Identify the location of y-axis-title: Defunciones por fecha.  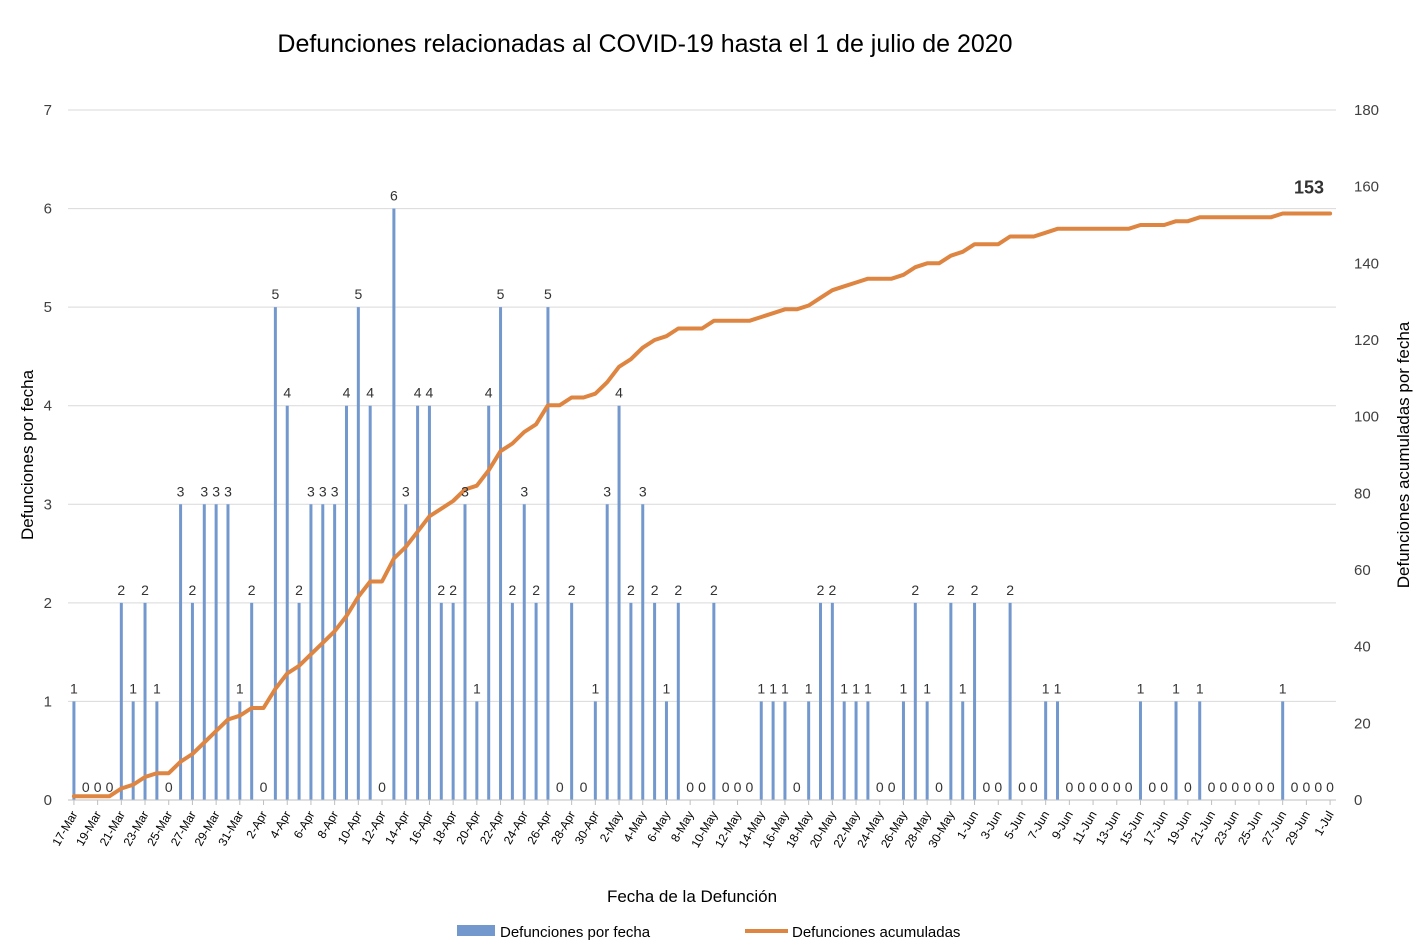
(27, 454).